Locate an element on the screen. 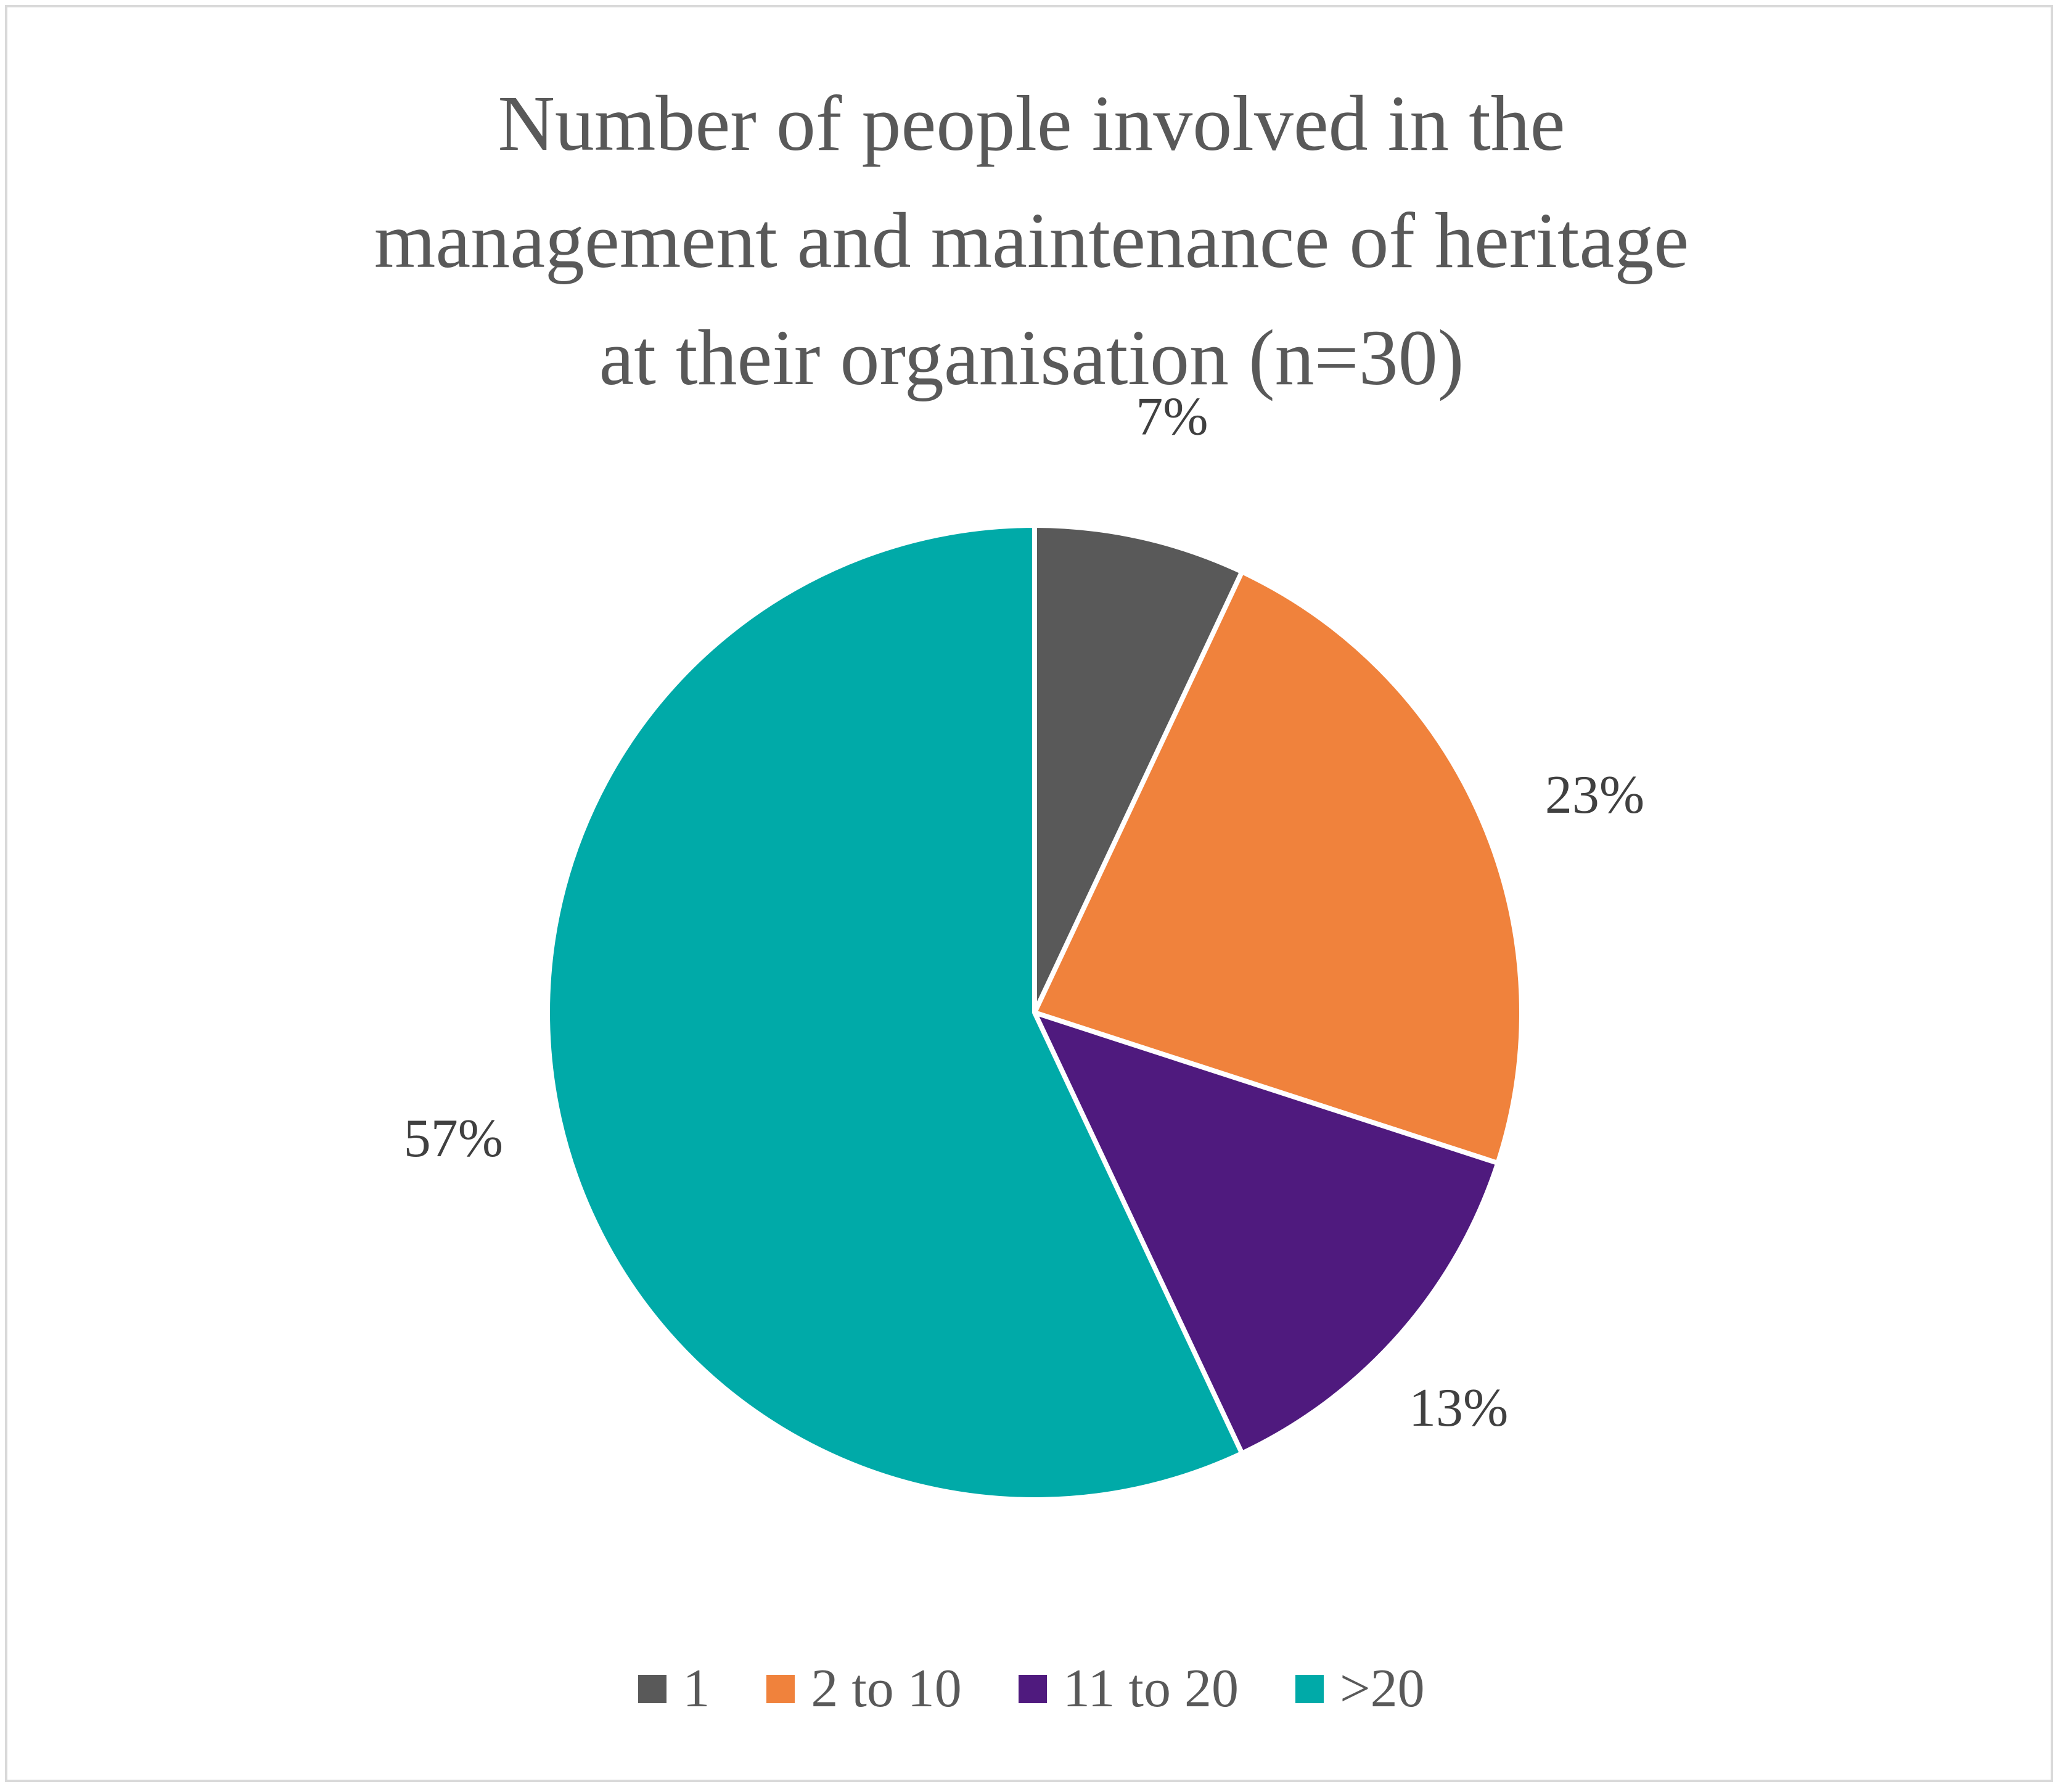 The height and width of the screenshot is (1792, 2063). legend-label: 2 to 10 is located at coordinates (886, 1689).